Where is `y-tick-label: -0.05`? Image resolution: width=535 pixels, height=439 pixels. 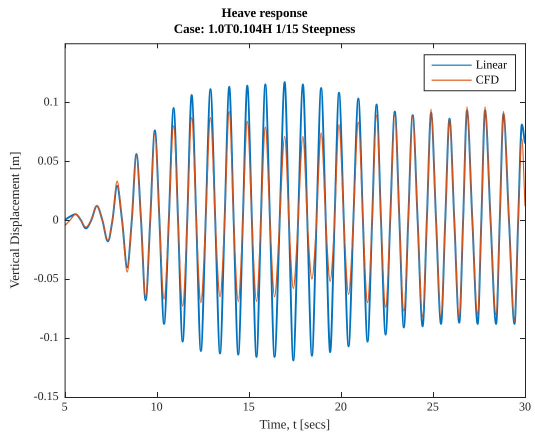 y-tick-label: -0.05 is located at coordinates (46, 278).